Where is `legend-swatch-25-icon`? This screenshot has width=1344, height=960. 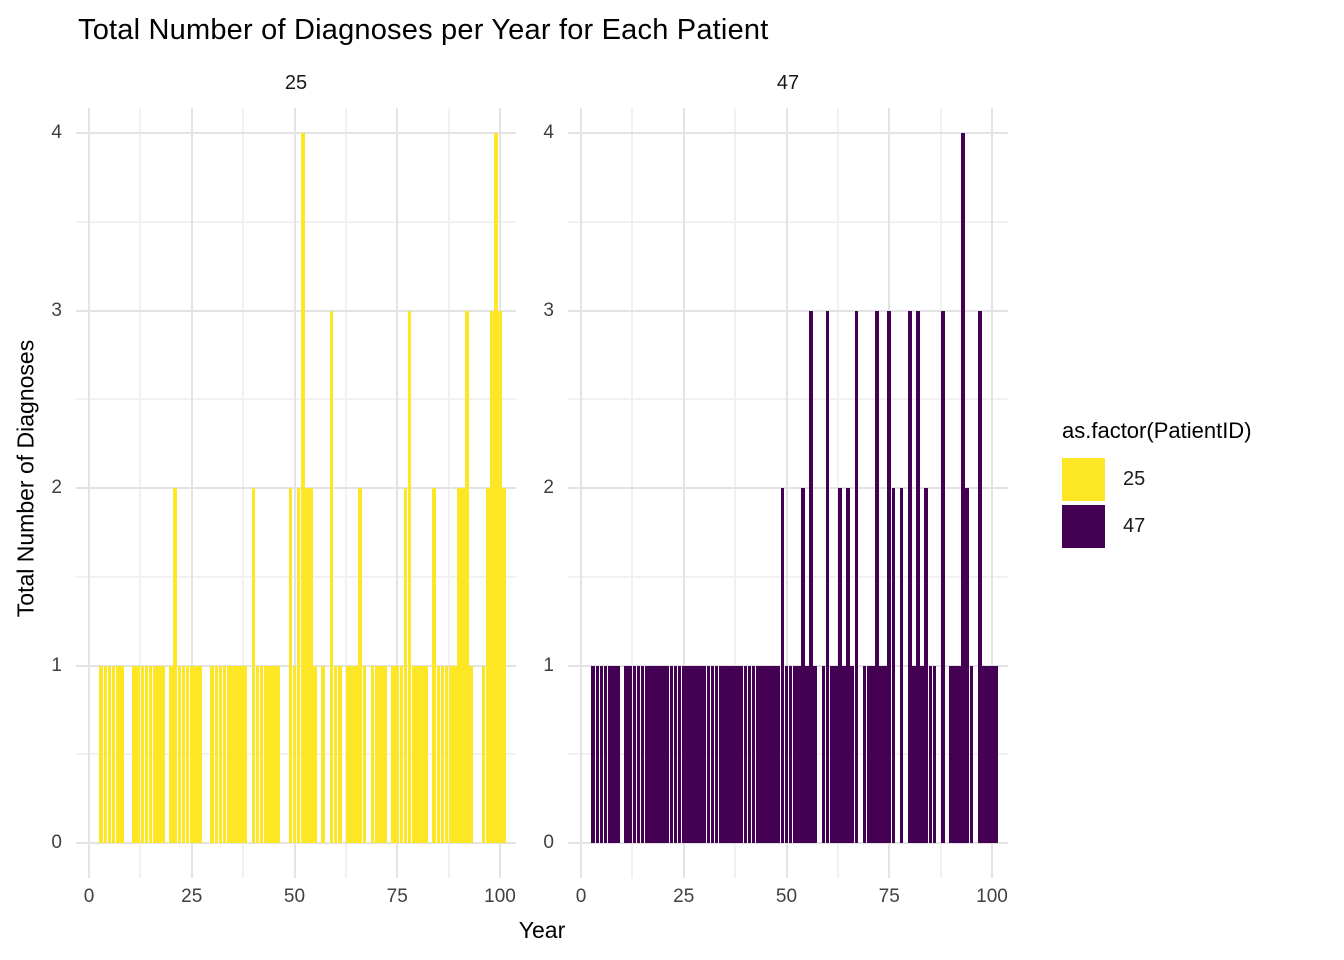
legend-swatch-25-icon is located at coordinates (1083, 479).